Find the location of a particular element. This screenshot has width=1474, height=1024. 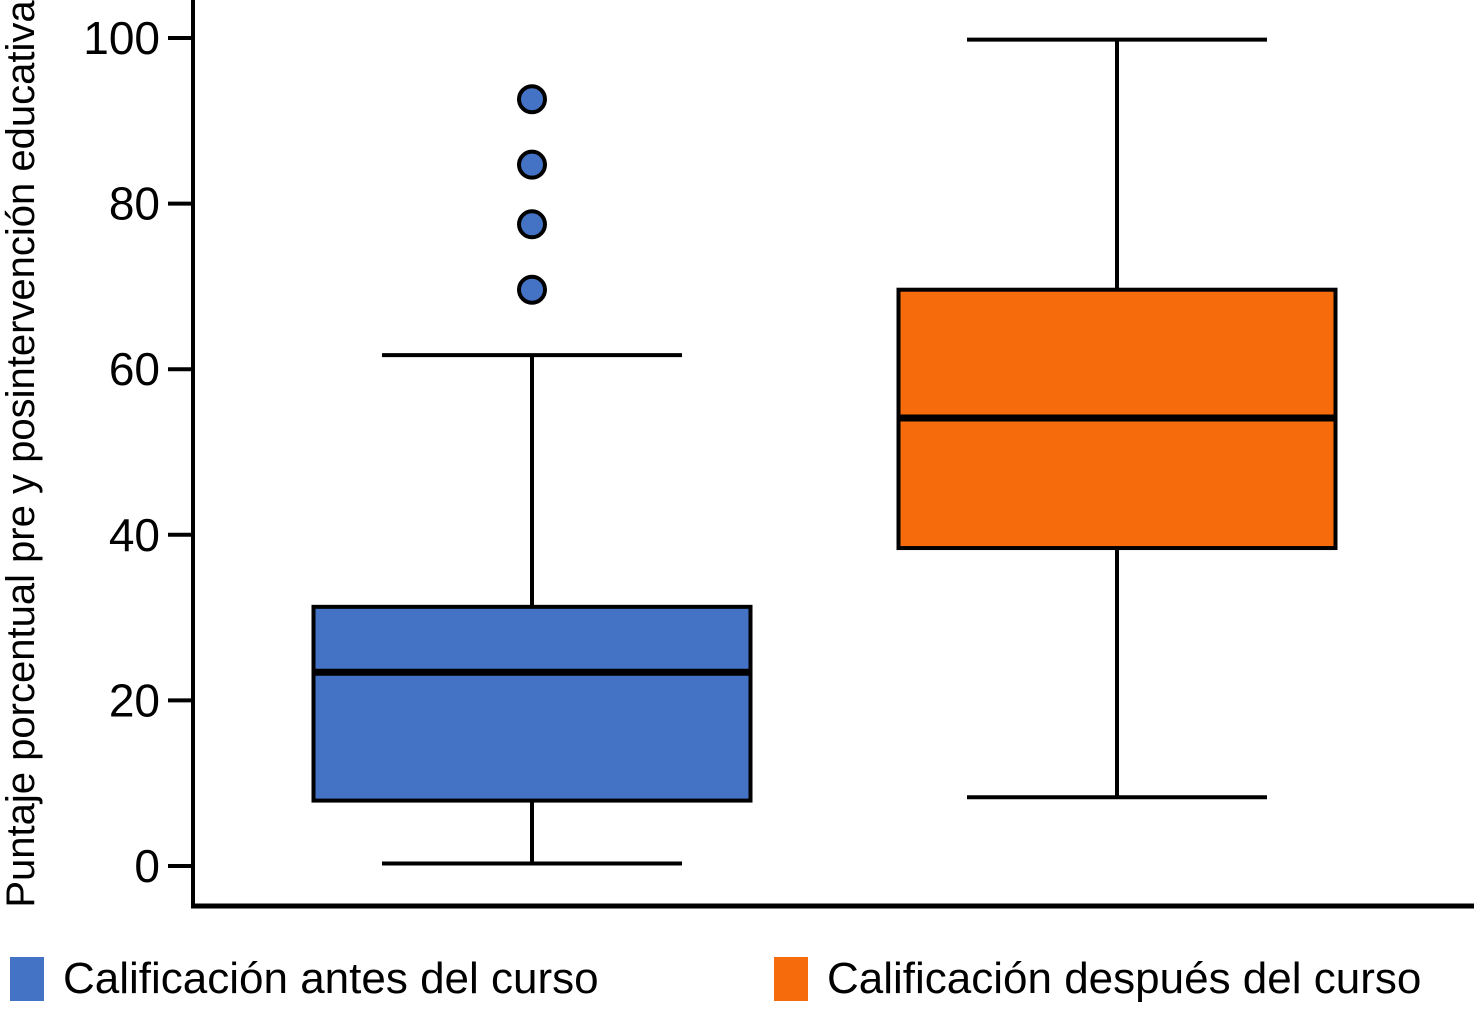

legend-item-before-course: Calificación antes del curso is located at coordinates (304, 979).